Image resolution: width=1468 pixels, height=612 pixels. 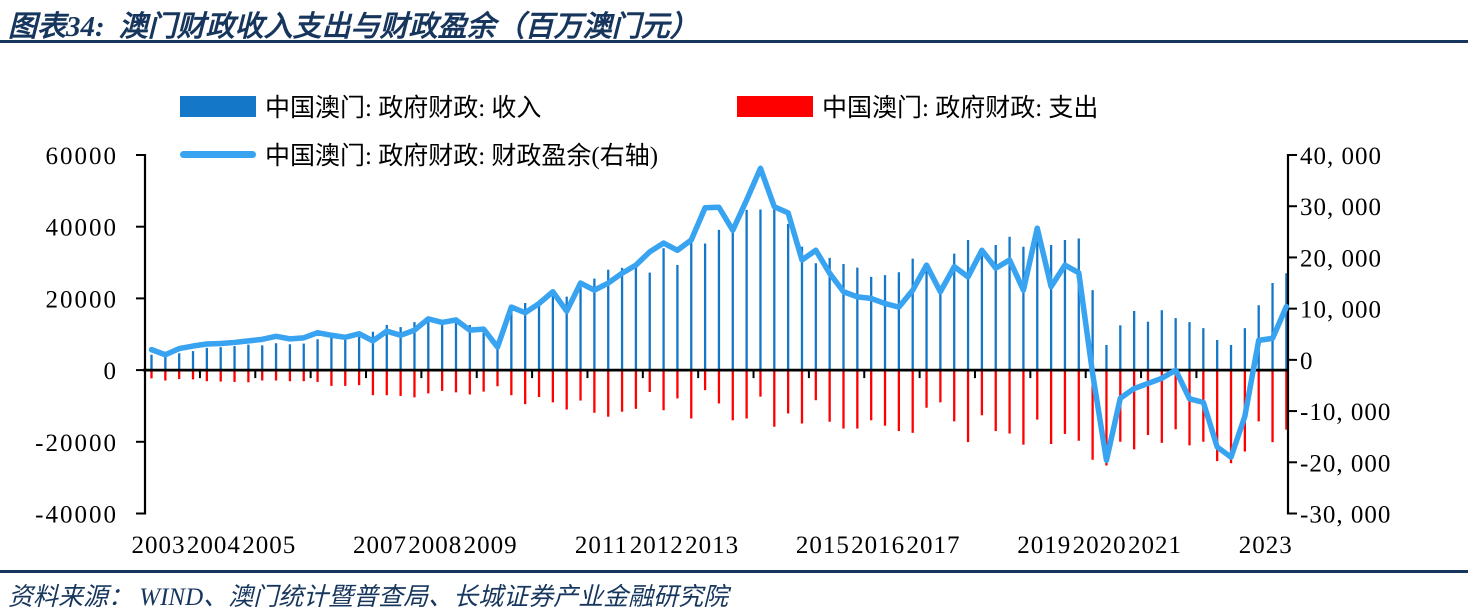 I want to click on legend-label-revenue: 中国澳门: 政府财政: 收入, so click(x=403, y=108).